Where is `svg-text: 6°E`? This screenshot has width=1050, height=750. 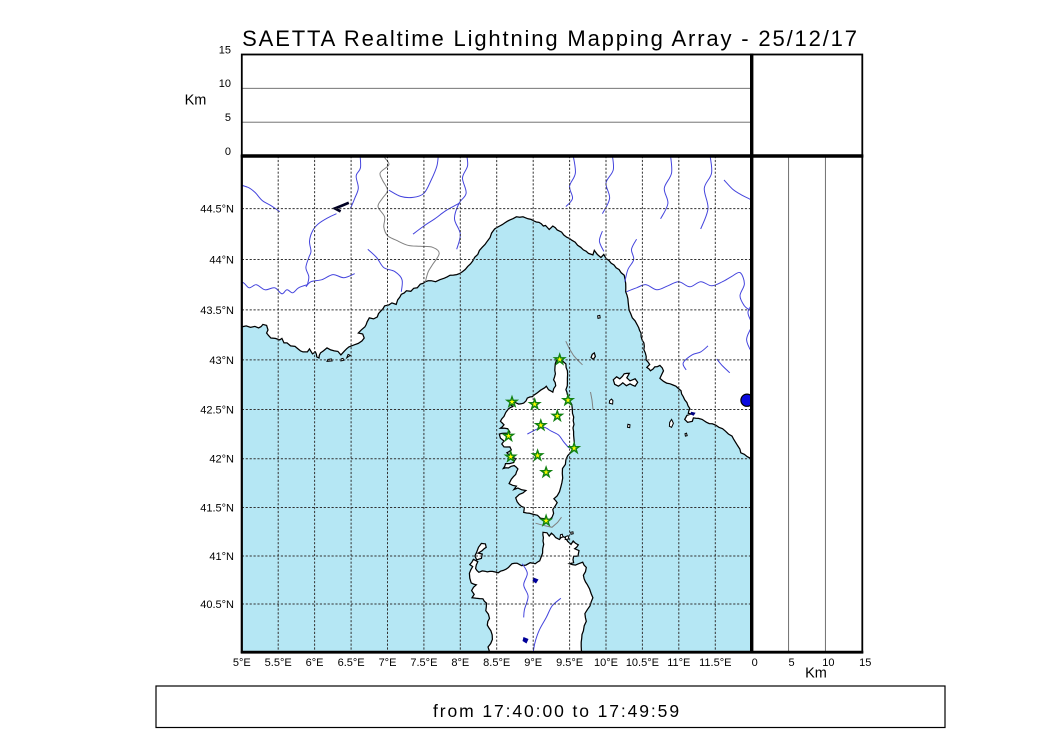 svg-text: 6°E is located at coordinates (315, 663).